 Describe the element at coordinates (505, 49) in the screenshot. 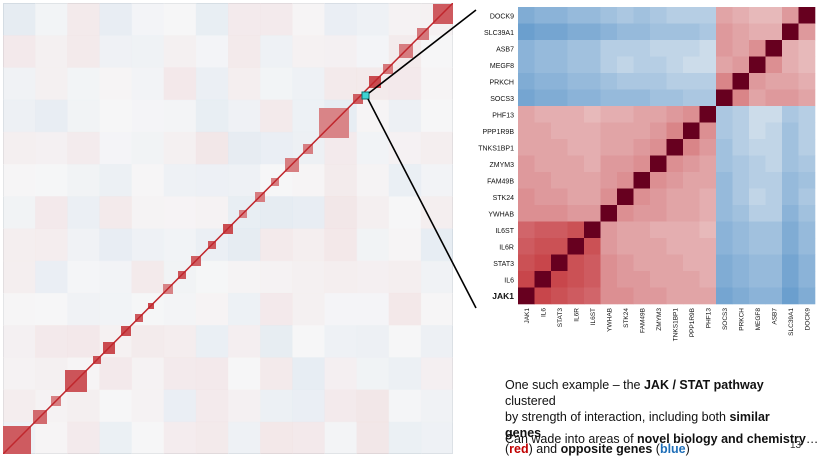

I see `row-label: ASB7` at that location.